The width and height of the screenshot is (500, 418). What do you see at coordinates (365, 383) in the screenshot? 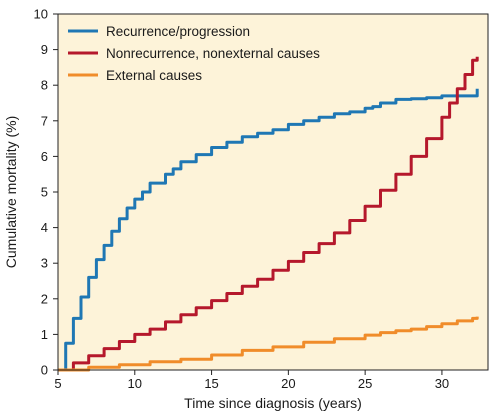
I see `x-tick-label-25: 25` at bounding box center [365, 383].